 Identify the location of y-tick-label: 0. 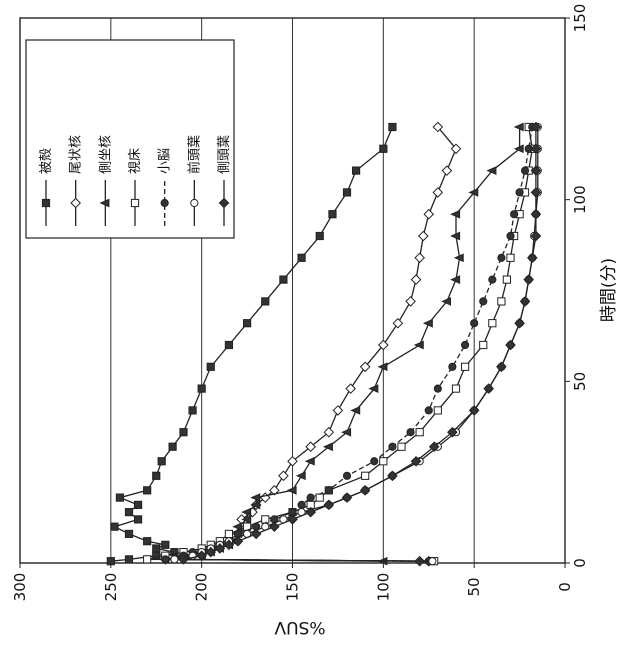
(565, 587).